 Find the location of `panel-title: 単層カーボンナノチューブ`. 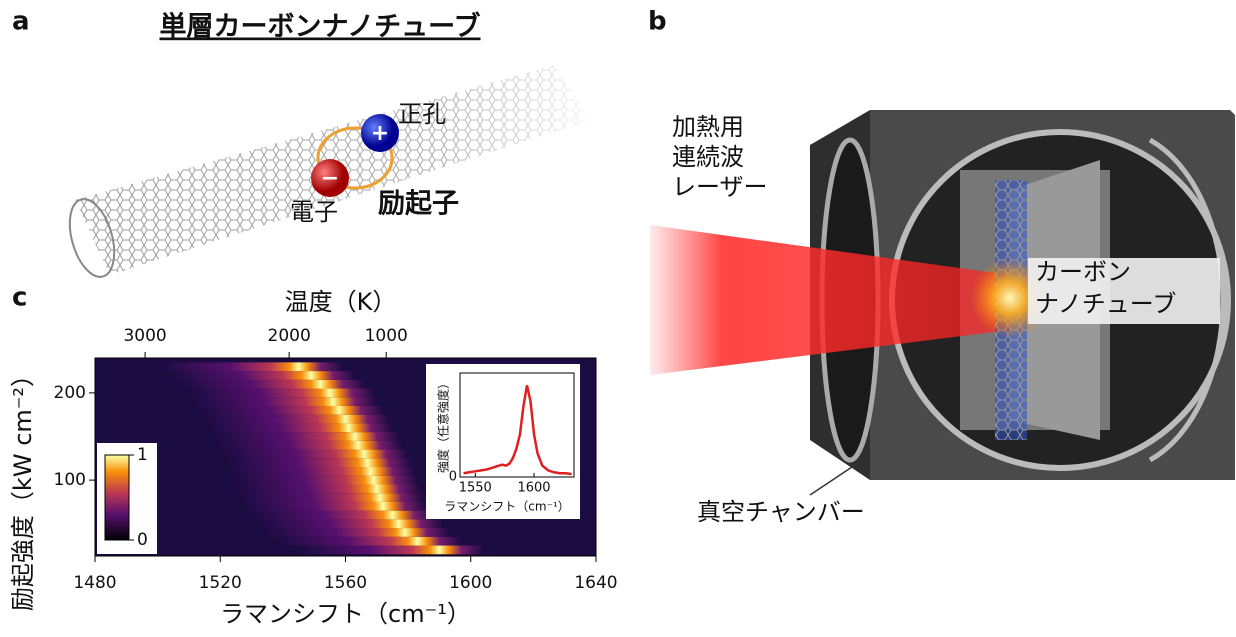

panel-title: 単層カーボンナノチューブ is located at coordinates (319, 27).